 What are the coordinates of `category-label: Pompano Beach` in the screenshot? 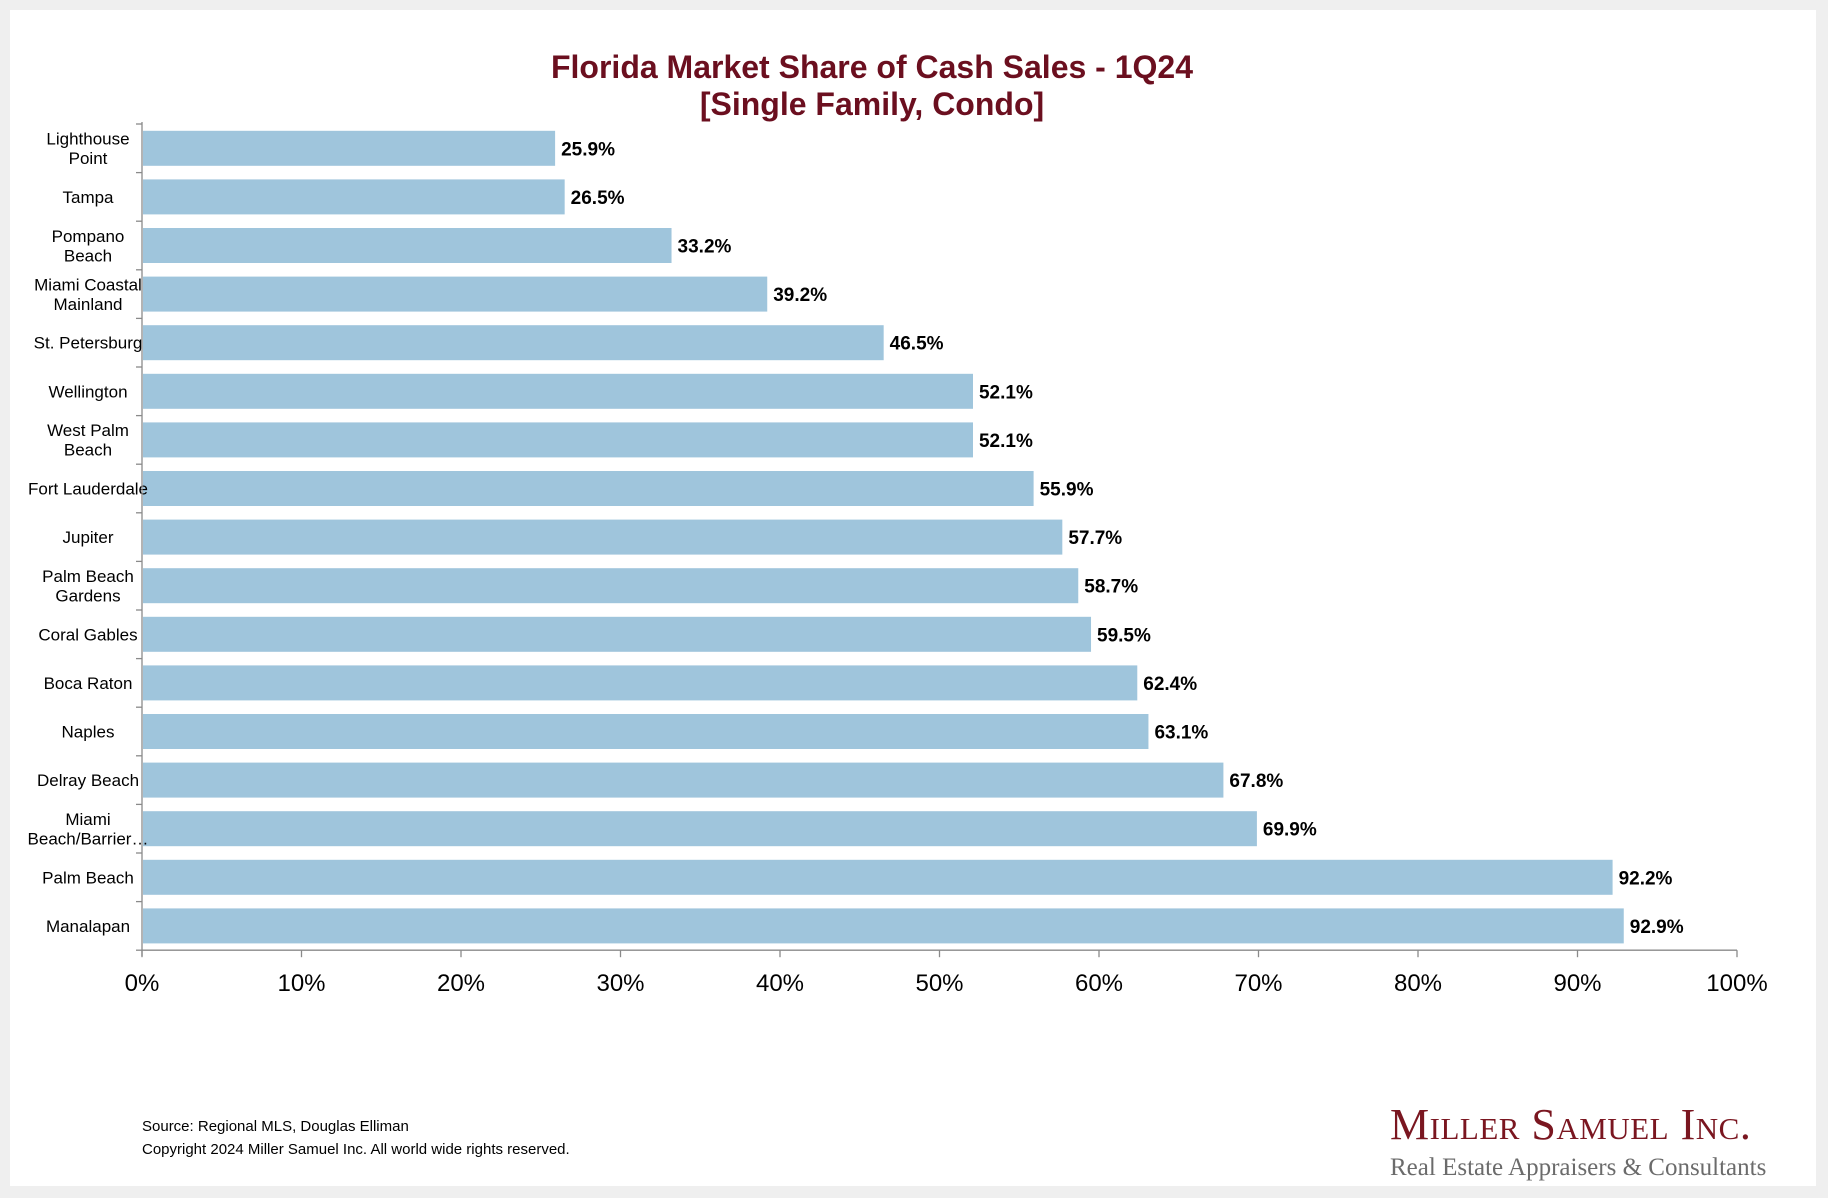 It's located at (88, 246).